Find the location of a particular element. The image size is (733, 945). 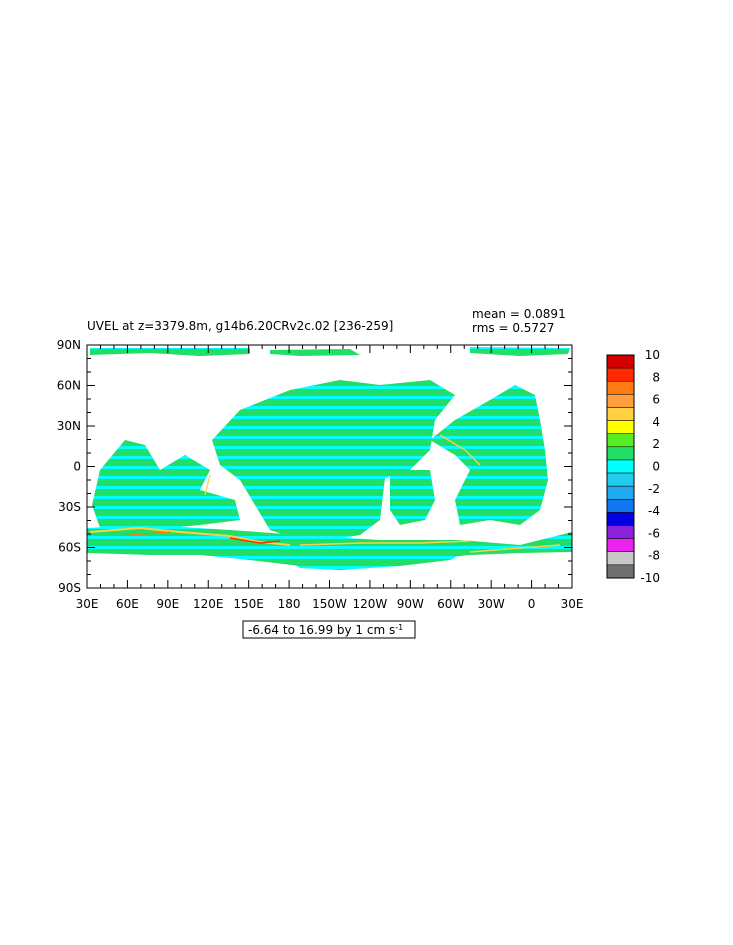

x-tick-label: 180 is located at coordinates (289, 604).